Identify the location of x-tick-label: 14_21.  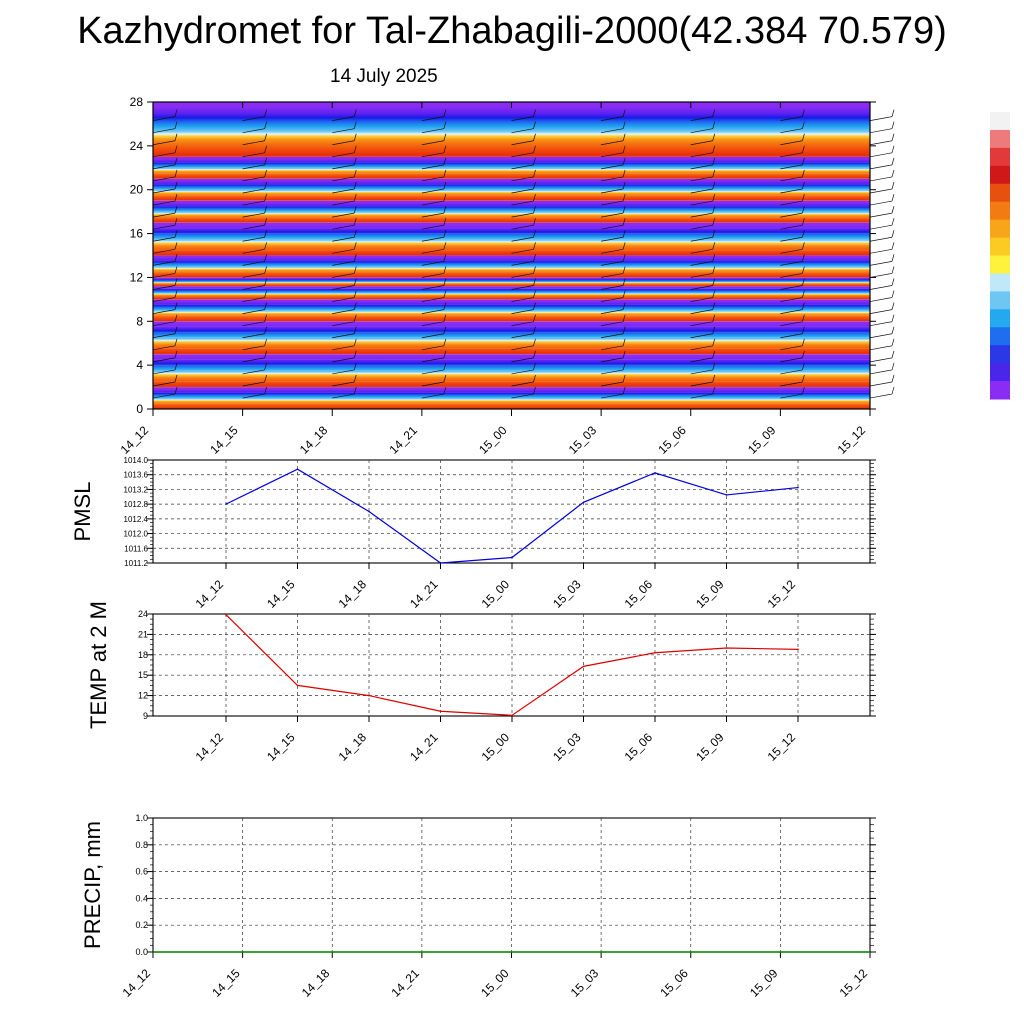
(424, 747).